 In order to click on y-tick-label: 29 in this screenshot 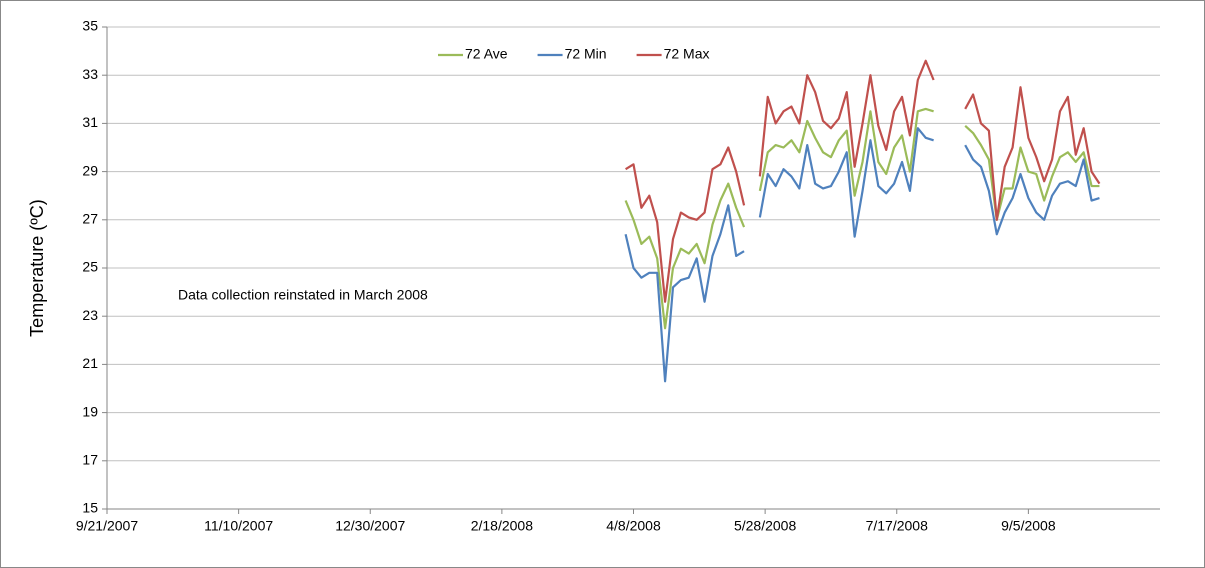, I will do `click(90, 170)`.